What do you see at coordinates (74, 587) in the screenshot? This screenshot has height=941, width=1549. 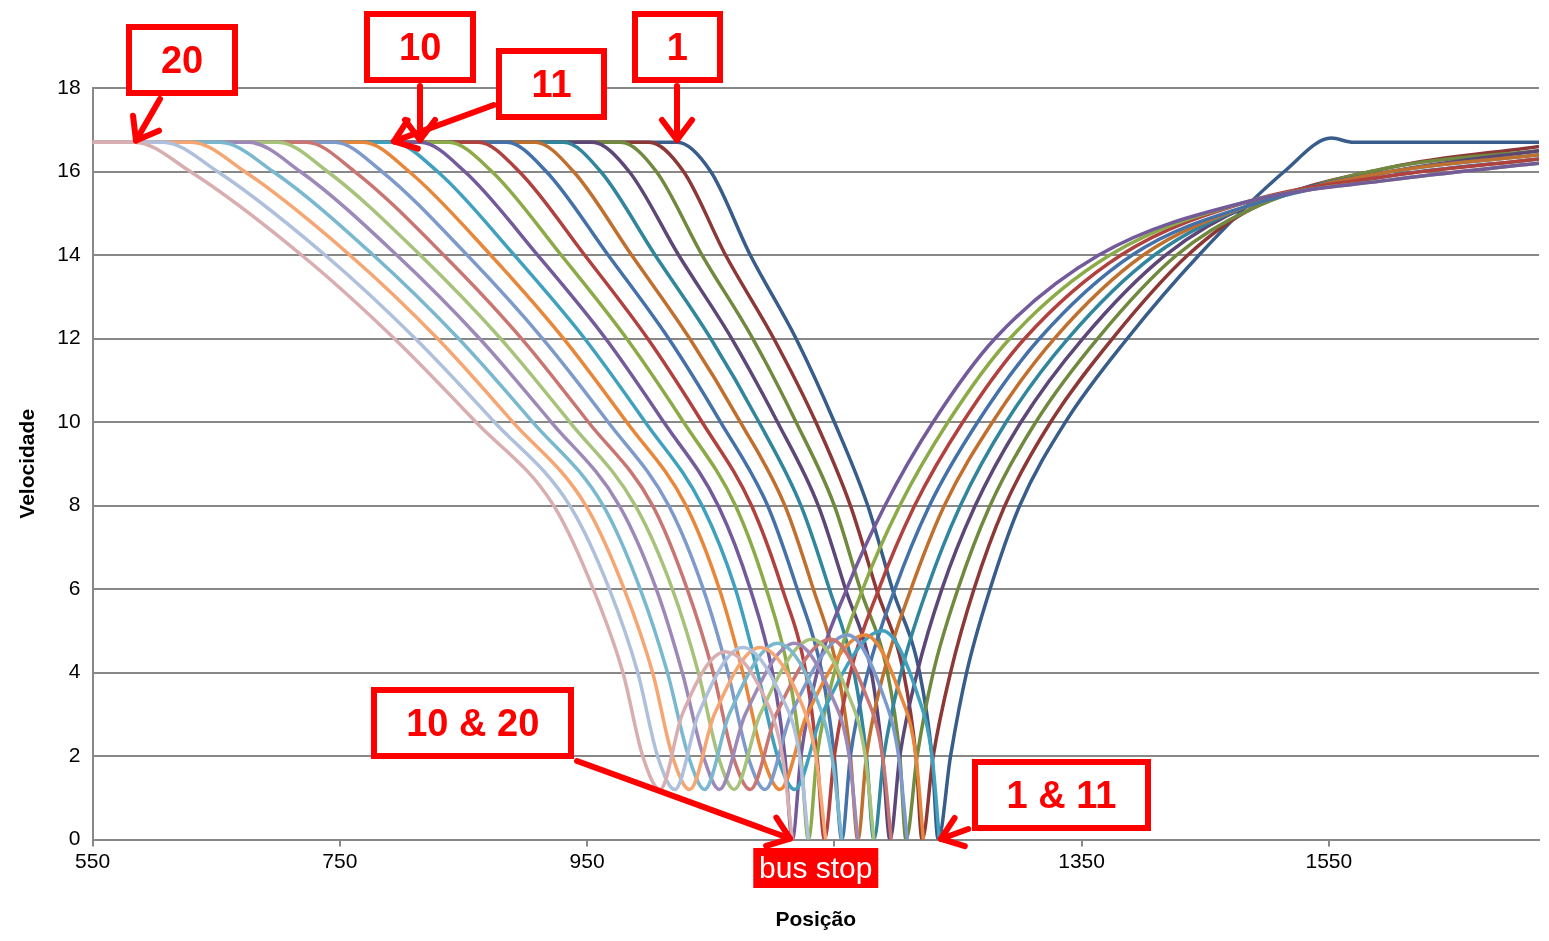 I see `y-tick-label: 6` at bounding box center [74, 587].